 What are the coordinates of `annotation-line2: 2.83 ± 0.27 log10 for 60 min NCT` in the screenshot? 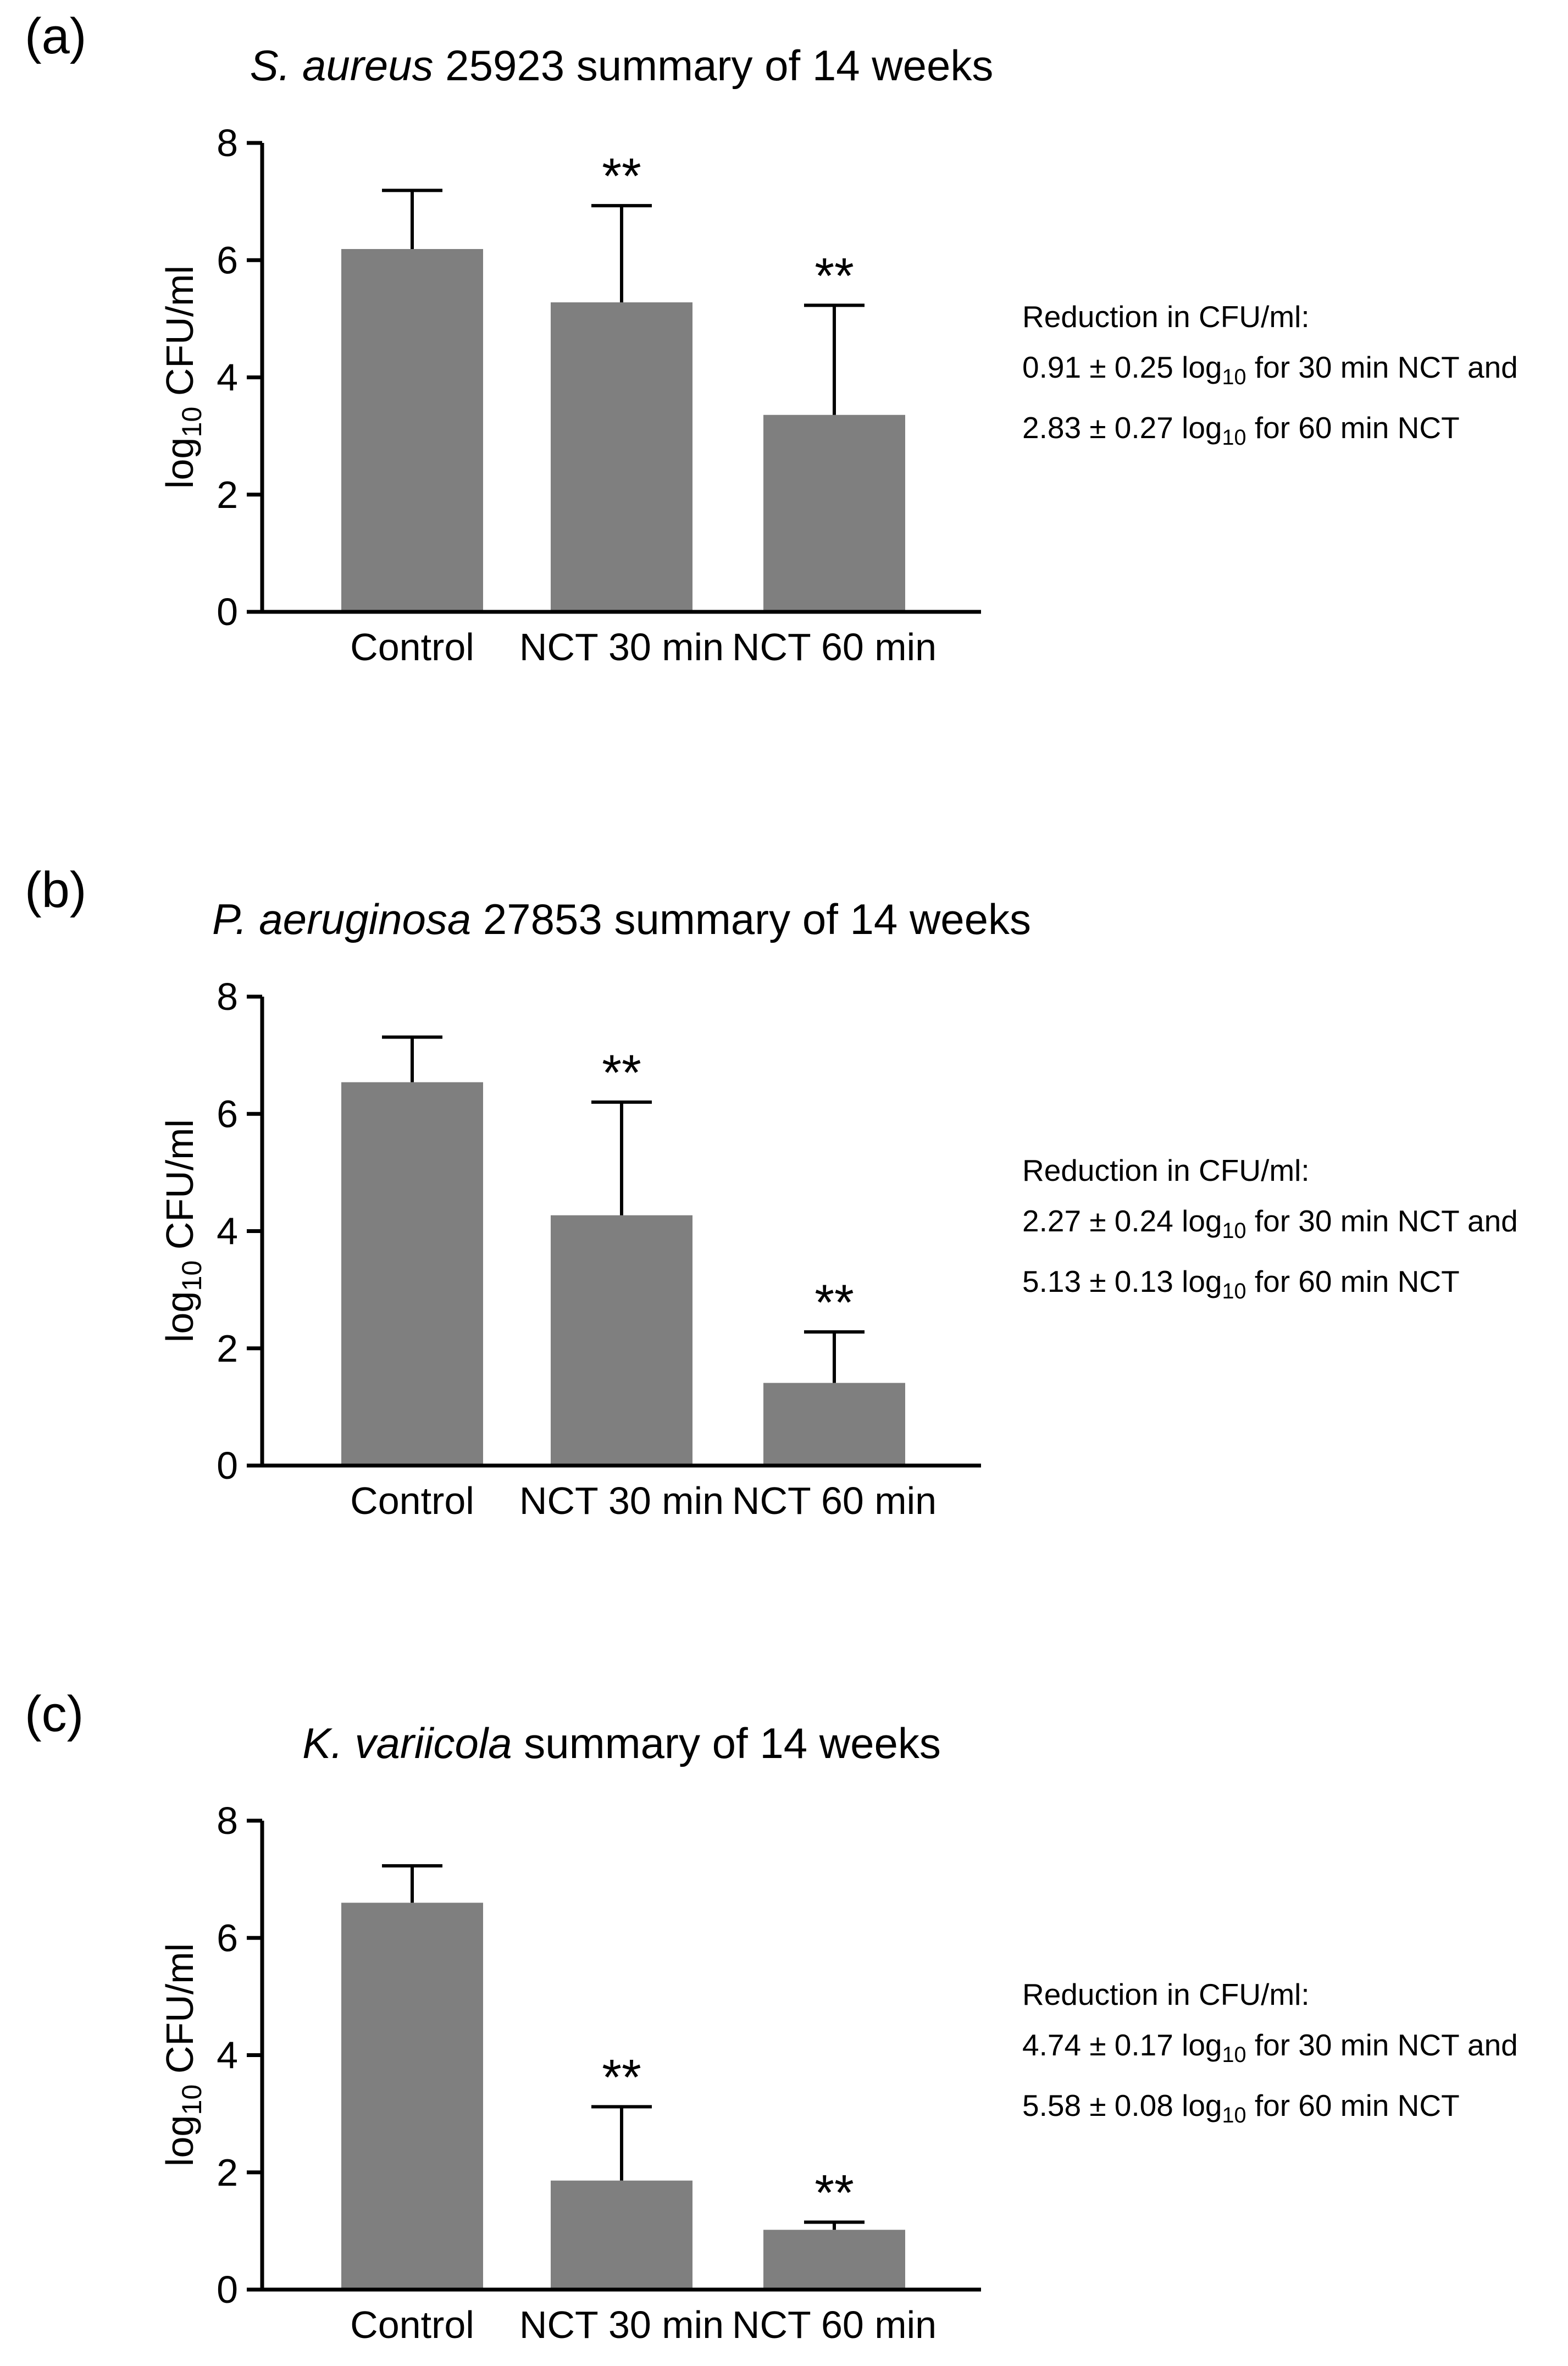 It's located at (1270, 432).